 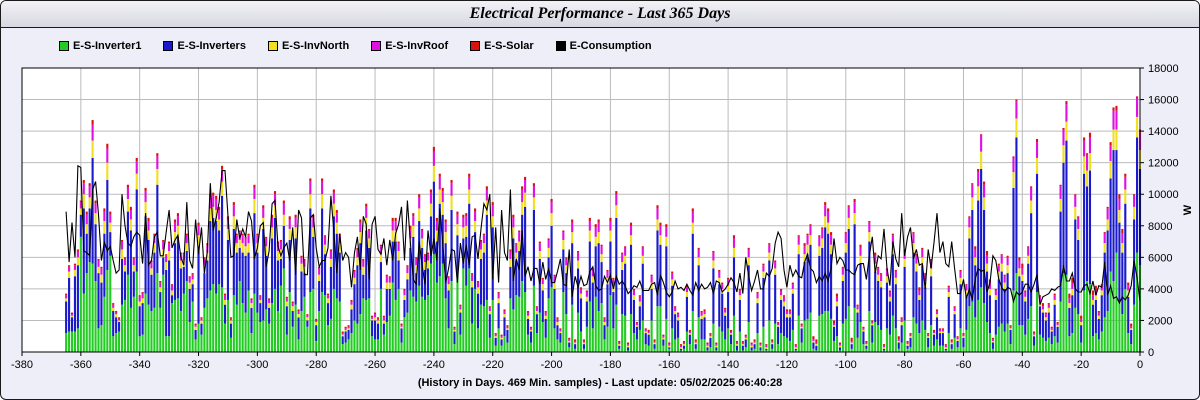 I want to click on y-tick-label: 12000, so click(x=1163, y=164).